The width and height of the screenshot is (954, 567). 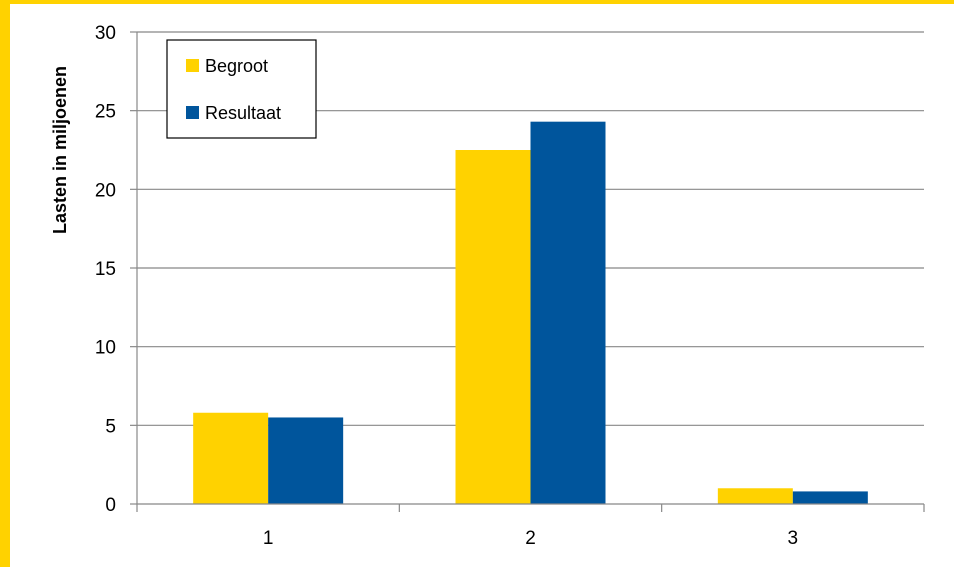 I want to click on legend-box, so click(x=241, y=89).